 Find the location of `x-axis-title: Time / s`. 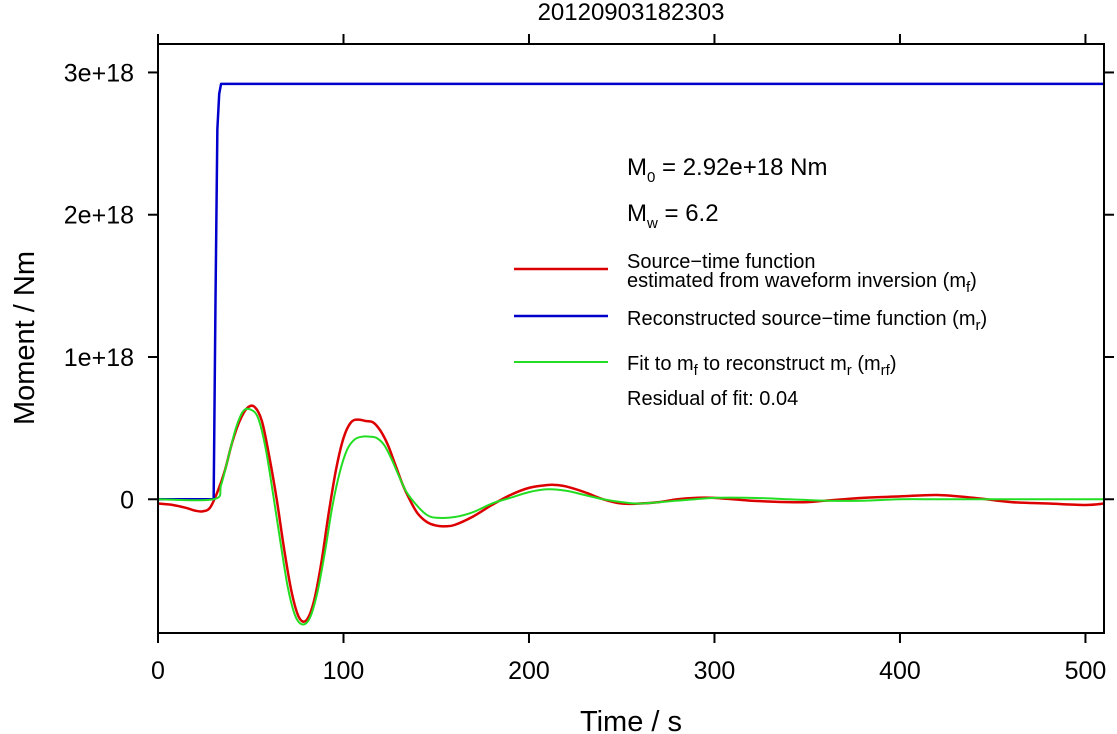

x-axis-title: Time / s is located at coordinates (631, 720).